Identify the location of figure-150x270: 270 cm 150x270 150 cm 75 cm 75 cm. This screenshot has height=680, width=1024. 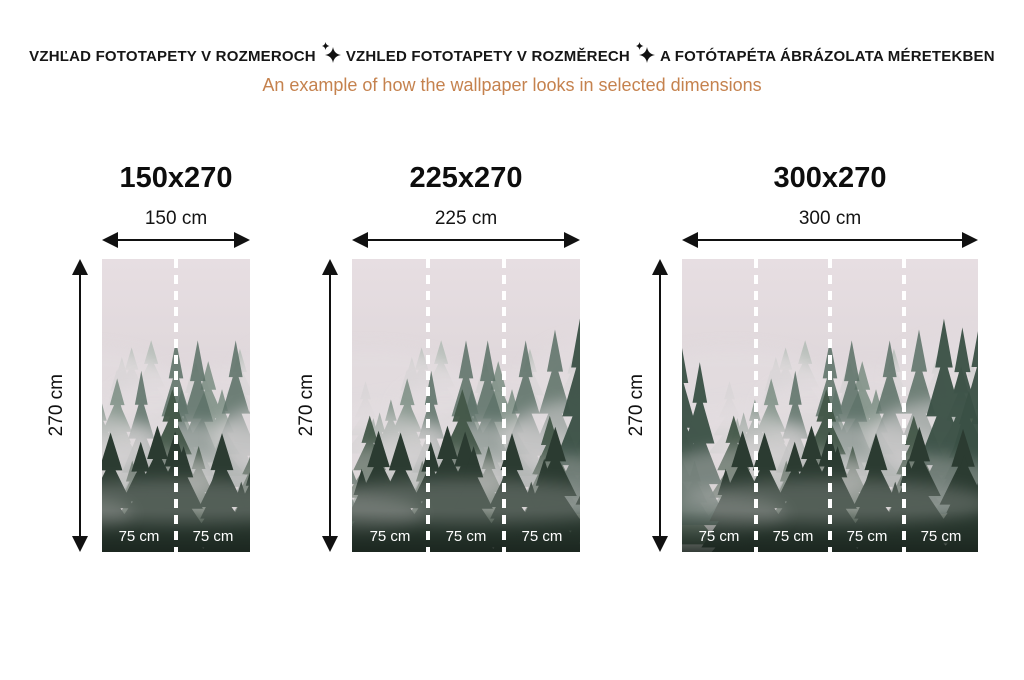
(148, 357).